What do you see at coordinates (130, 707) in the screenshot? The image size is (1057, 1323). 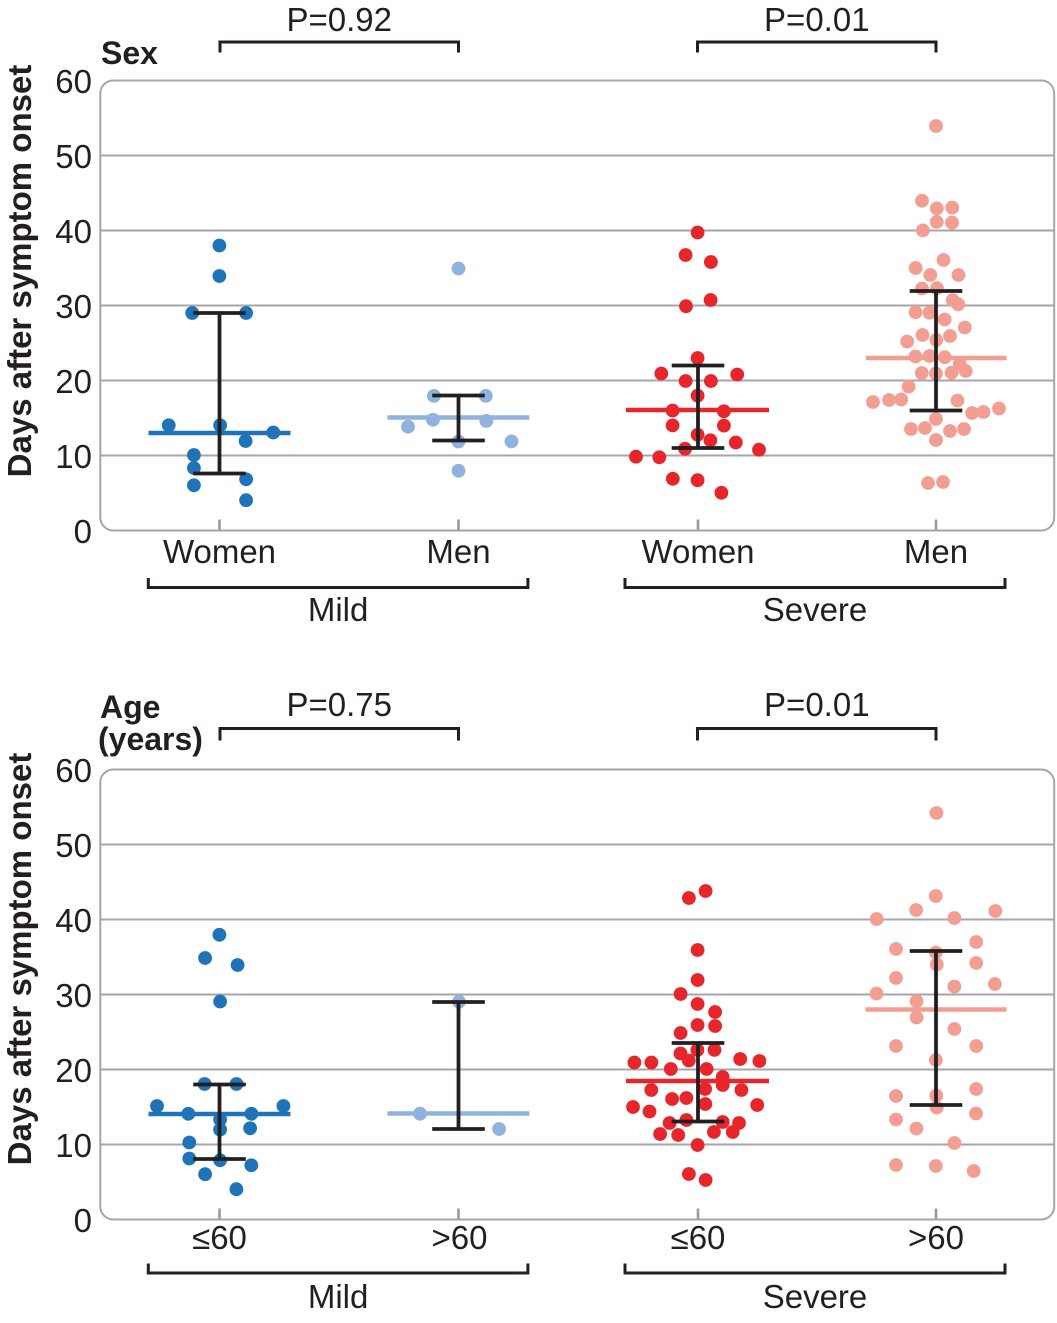 I see `svg-text: Age` at bounding box center [130, 707].